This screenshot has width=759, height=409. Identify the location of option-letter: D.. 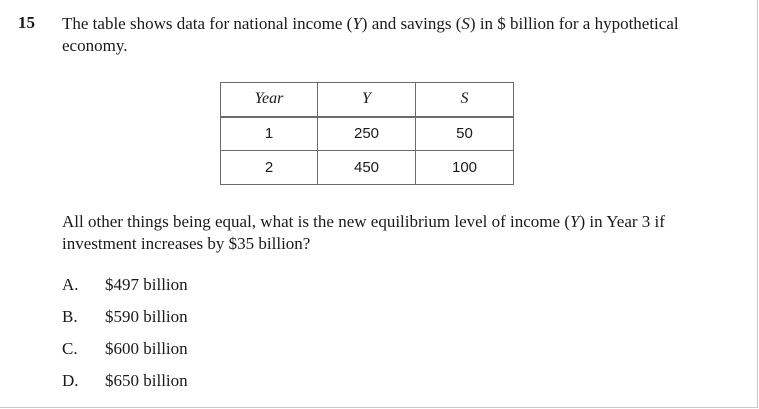
(70, 380).